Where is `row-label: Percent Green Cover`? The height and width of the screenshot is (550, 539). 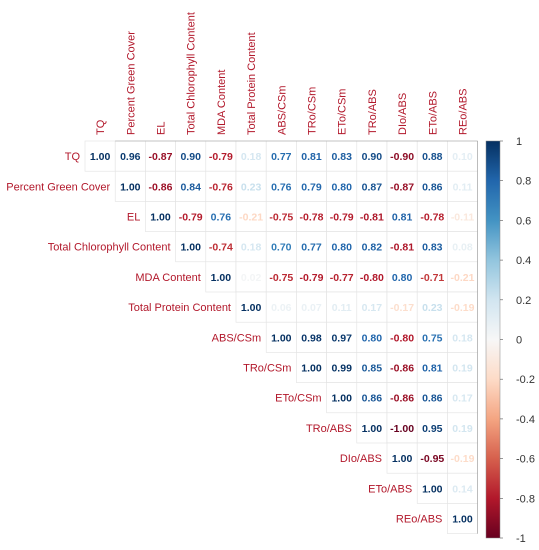
row-label: Percent Green Cover is located at coordinates (58, 187).